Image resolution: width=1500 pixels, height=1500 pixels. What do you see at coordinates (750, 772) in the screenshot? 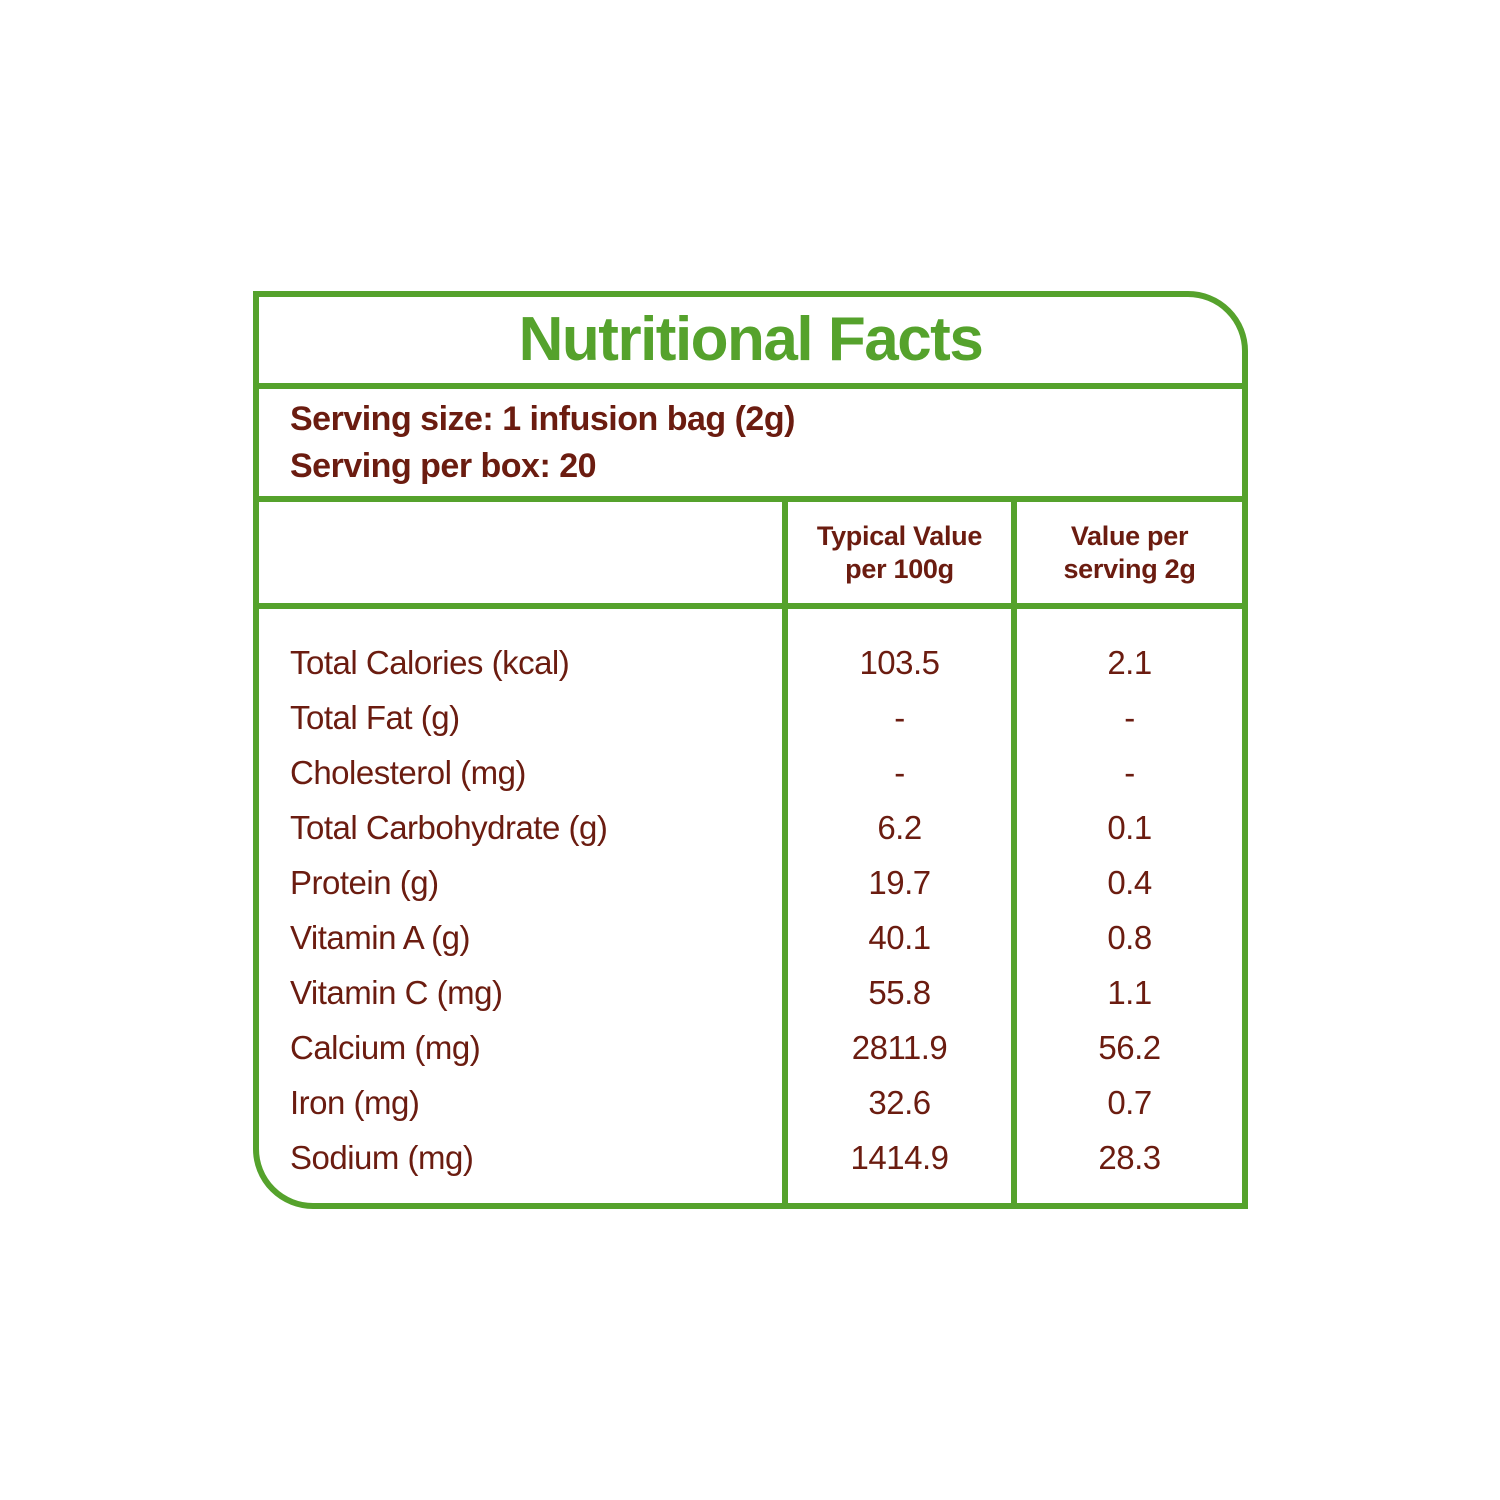
I see `table-row: Cholesterol (mg) - -` at bounding box center [750, 772].